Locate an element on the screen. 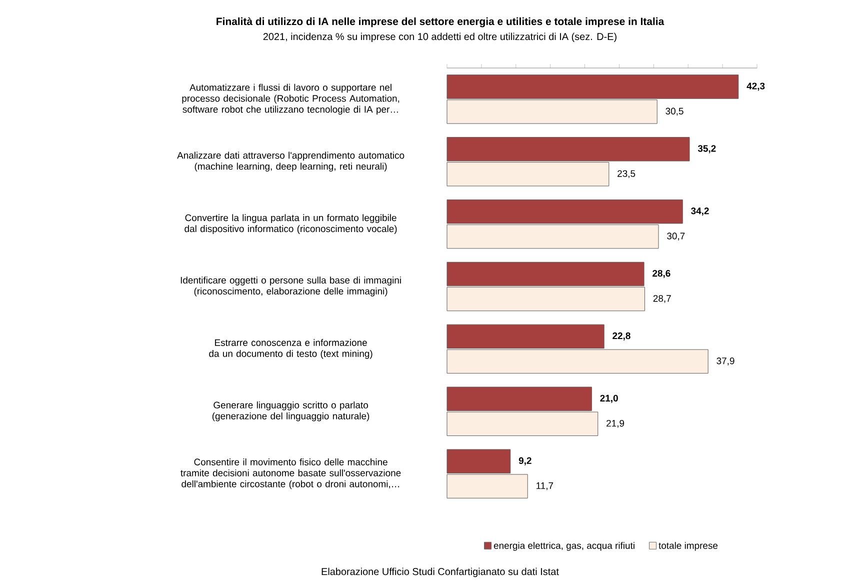 The width and height of the screenshot is (867, 581). data-label: 11,7 is located at coordinates (545, 486).